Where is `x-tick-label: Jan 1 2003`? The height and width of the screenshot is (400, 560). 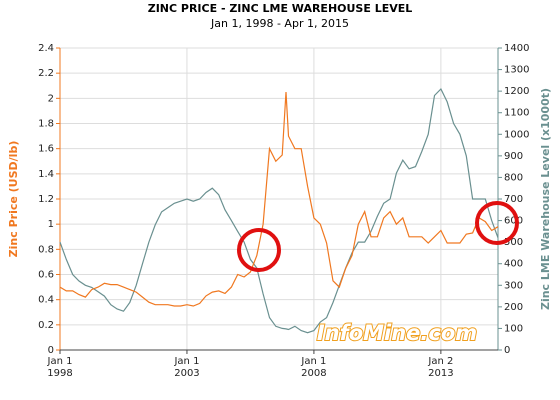 x-tick-label: Jan 1 2003 is located at coordinates (187, 367).